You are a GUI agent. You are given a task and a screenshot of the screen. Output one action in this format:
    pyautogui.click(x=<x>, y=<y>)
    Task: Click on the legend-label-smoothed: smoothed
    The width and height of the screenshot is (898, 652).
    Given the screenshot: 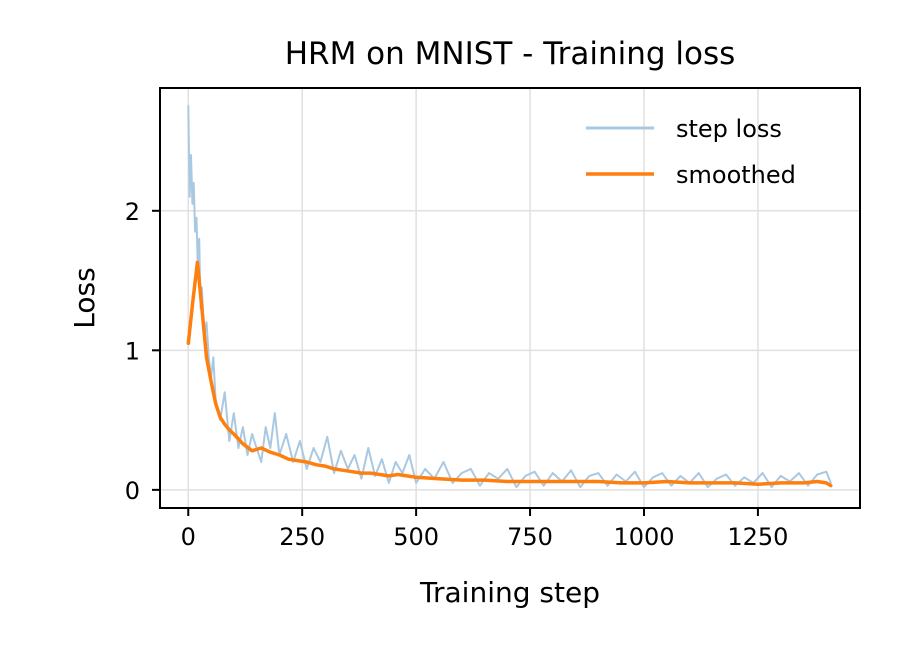 What is the action you would take?
    pyautogui.click(x=736, y=175)
    